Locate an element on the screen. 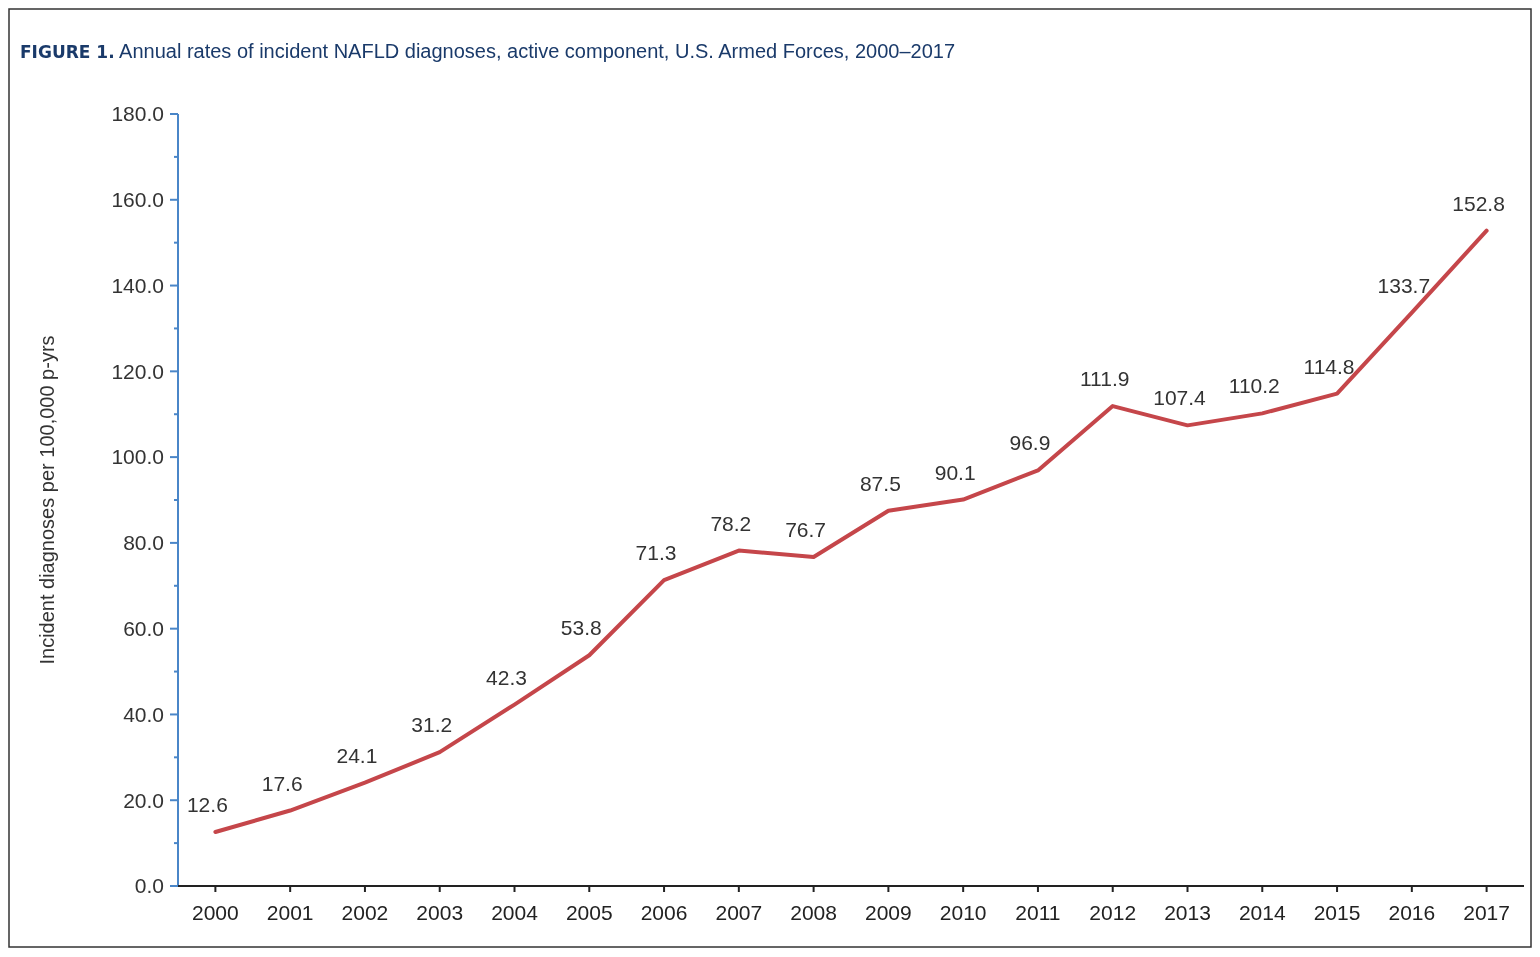  y-tick-label: 0.0 is located at coordinates (149, 886).